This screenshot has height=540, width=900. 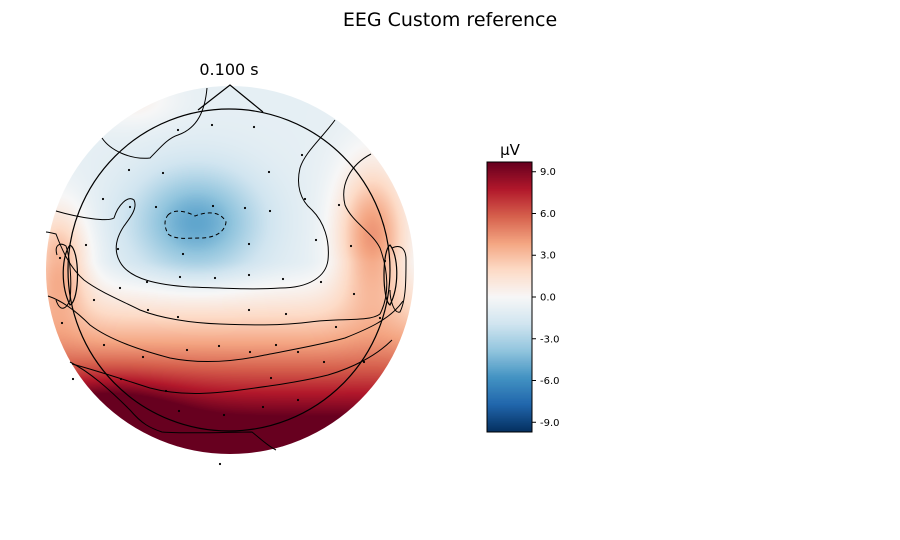 I want to click on colorbar-unit-label: µV, so click(x=510, y=150).